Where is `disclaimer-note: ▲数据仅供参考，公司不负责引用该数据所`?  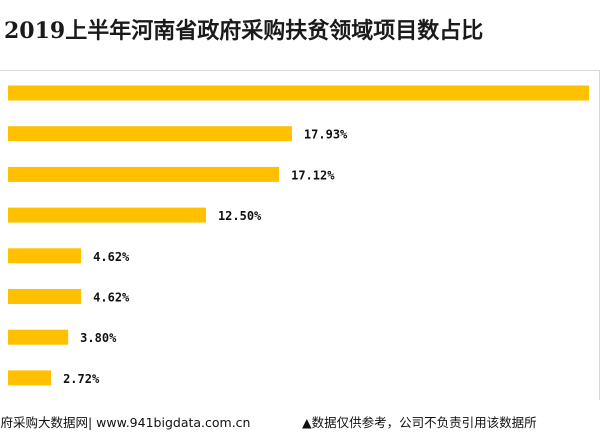
disclaimer-note: ▲数据仅供参考，公司不负责引用该数据所 is located at coordinates (419, 422).